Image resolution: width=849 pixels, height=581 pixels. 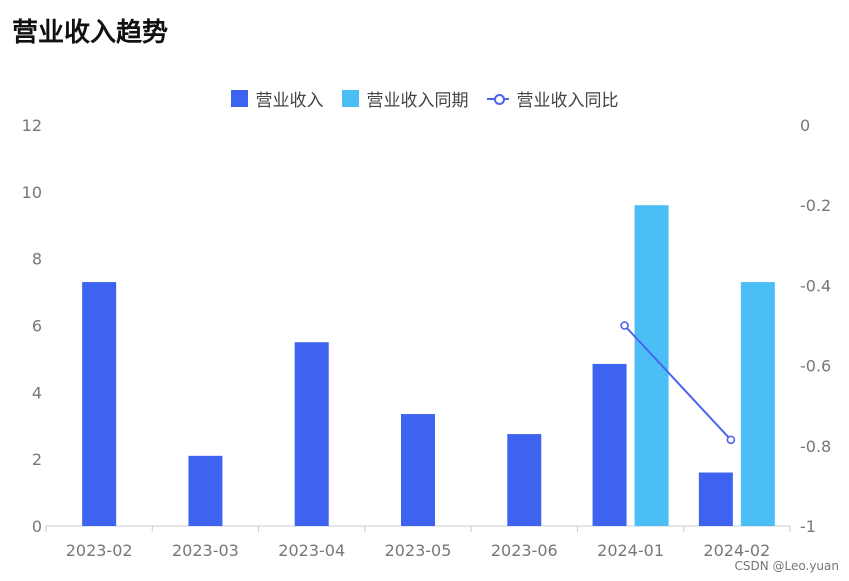 What do you see at coordinates (808, 526) in the screenshot?
I see `y-right-tick-label: -1` at bounding box center [808, 526].